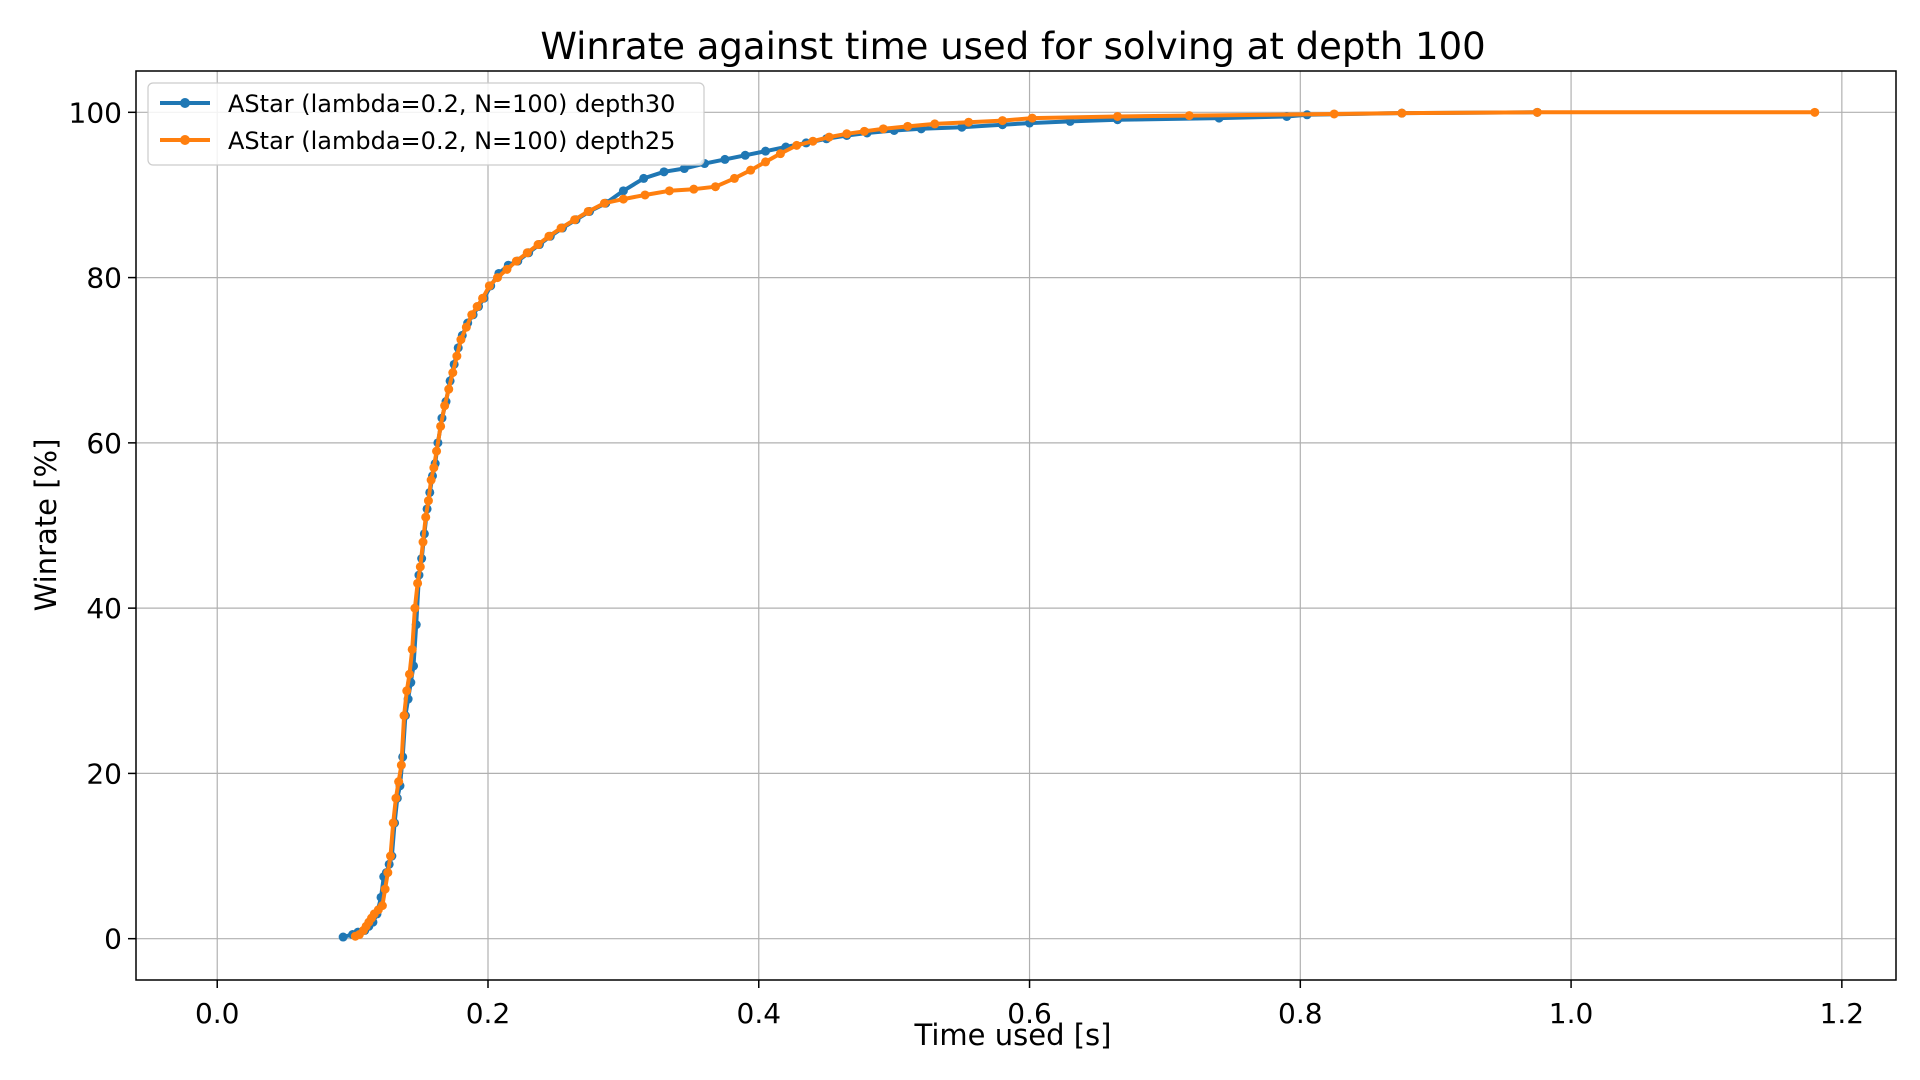  What do you see at coordinates (451, 141) in the screenshot?
I see `legend-label: AStar (lambda=0.2, N=100) depth25` at bounding box center [451, 141].